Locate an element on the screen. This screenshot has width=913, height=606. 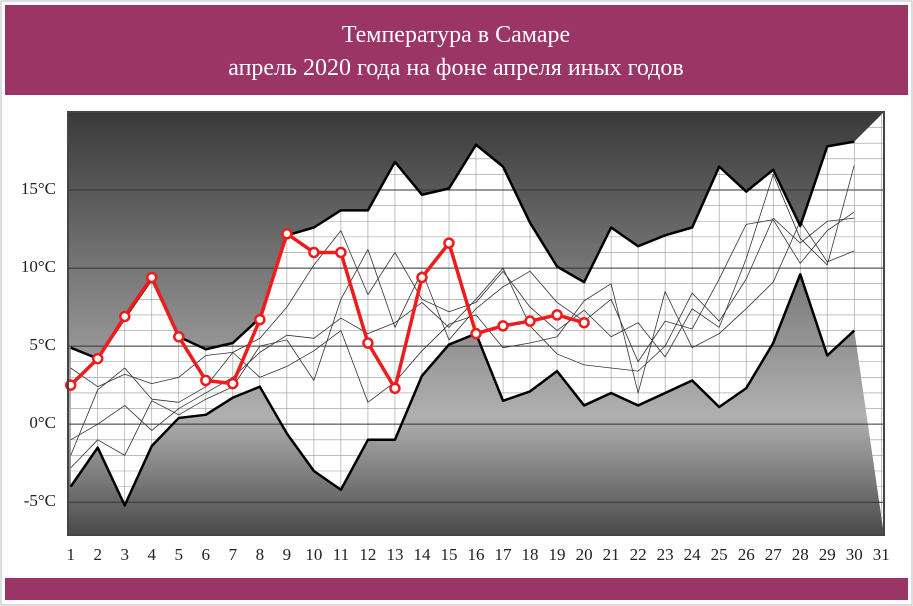
x-tick-label: 17 is located at coordinates (504, 554).